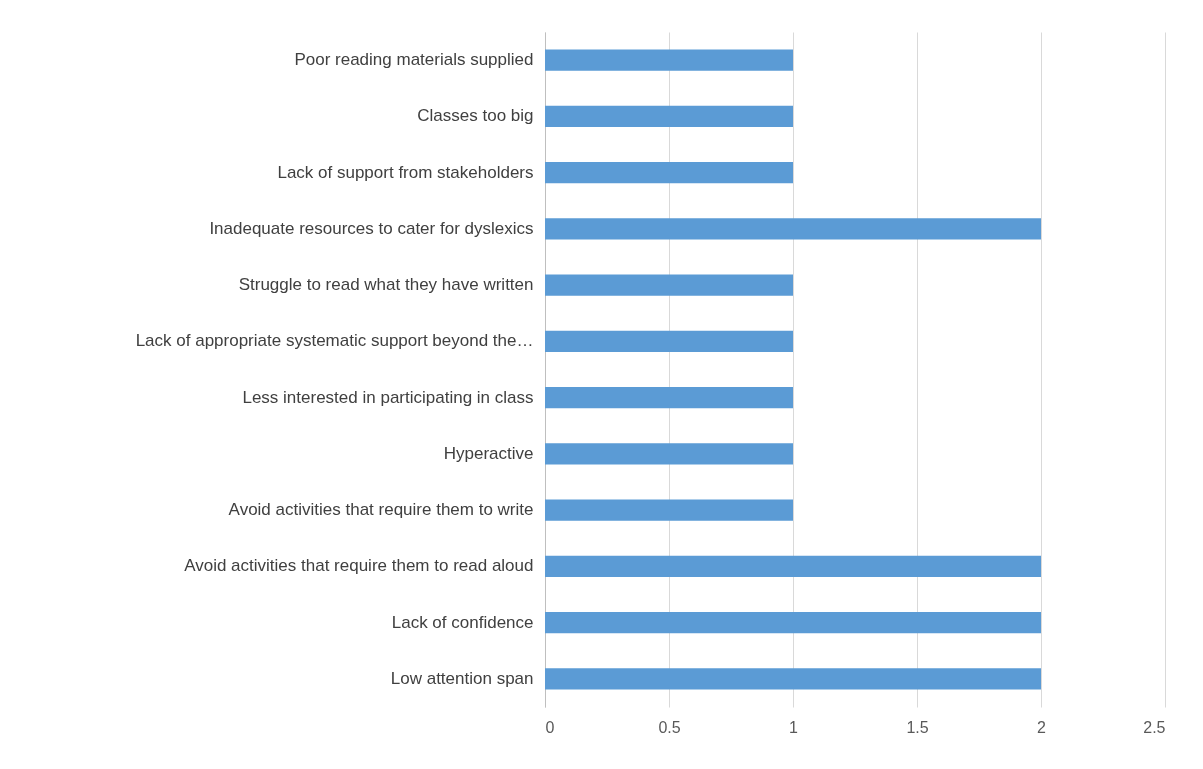 The width and height of the screenshot is (1203, 769). I want to click on y-tick-label: Inadequate resources to cater for dyslexics, so click(371, 228).